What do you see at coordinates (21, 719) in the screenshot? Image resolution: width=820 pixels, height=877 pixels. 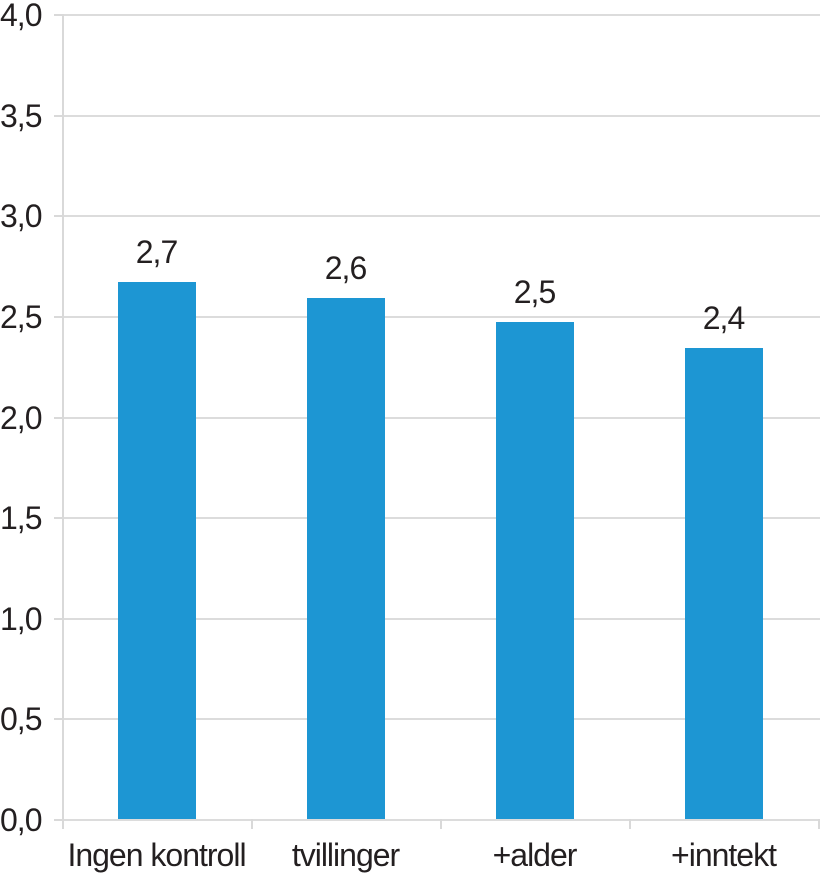 I see `y-axis-tick-label: 0,5` at bounding box center [21, 719].